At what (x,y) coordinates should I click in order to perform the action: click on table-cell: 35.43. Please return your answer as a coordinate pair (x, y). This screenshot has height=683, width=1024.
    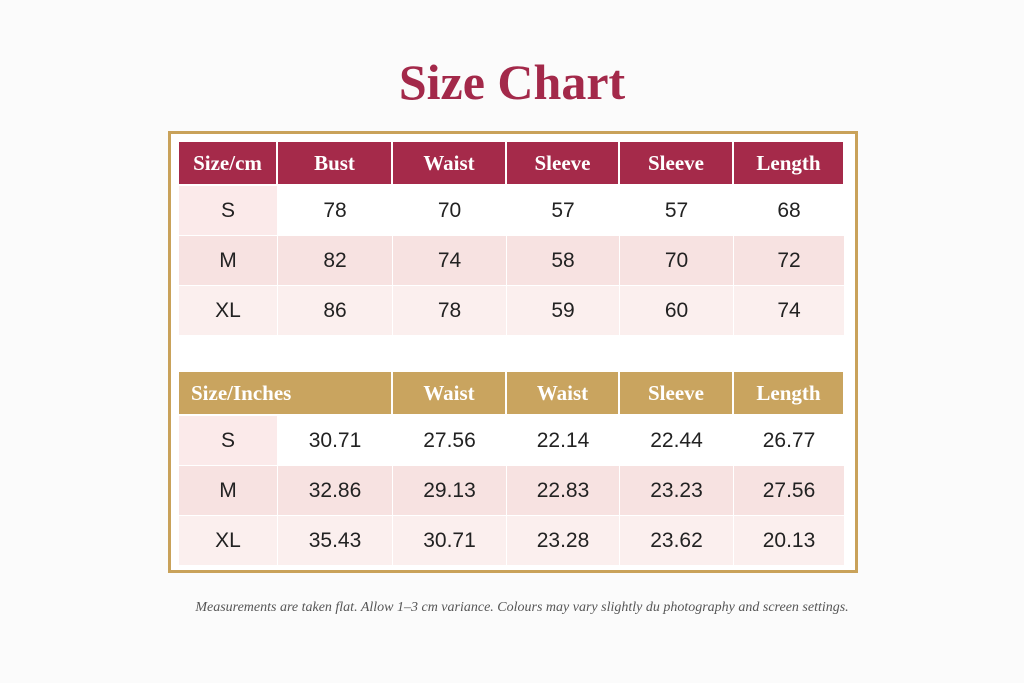
    Looking at the image, I should click on (335, 540).